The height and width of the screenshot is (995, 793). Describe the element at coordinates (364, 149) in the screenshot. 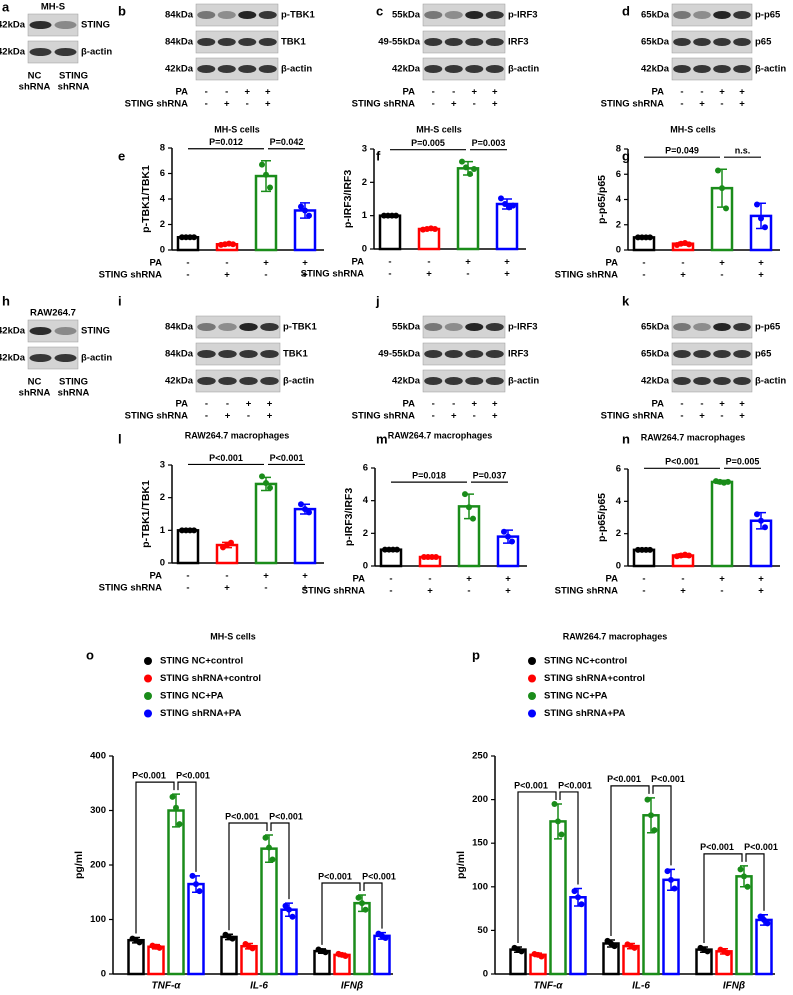

I see `y-tick-label: 3` at that location.